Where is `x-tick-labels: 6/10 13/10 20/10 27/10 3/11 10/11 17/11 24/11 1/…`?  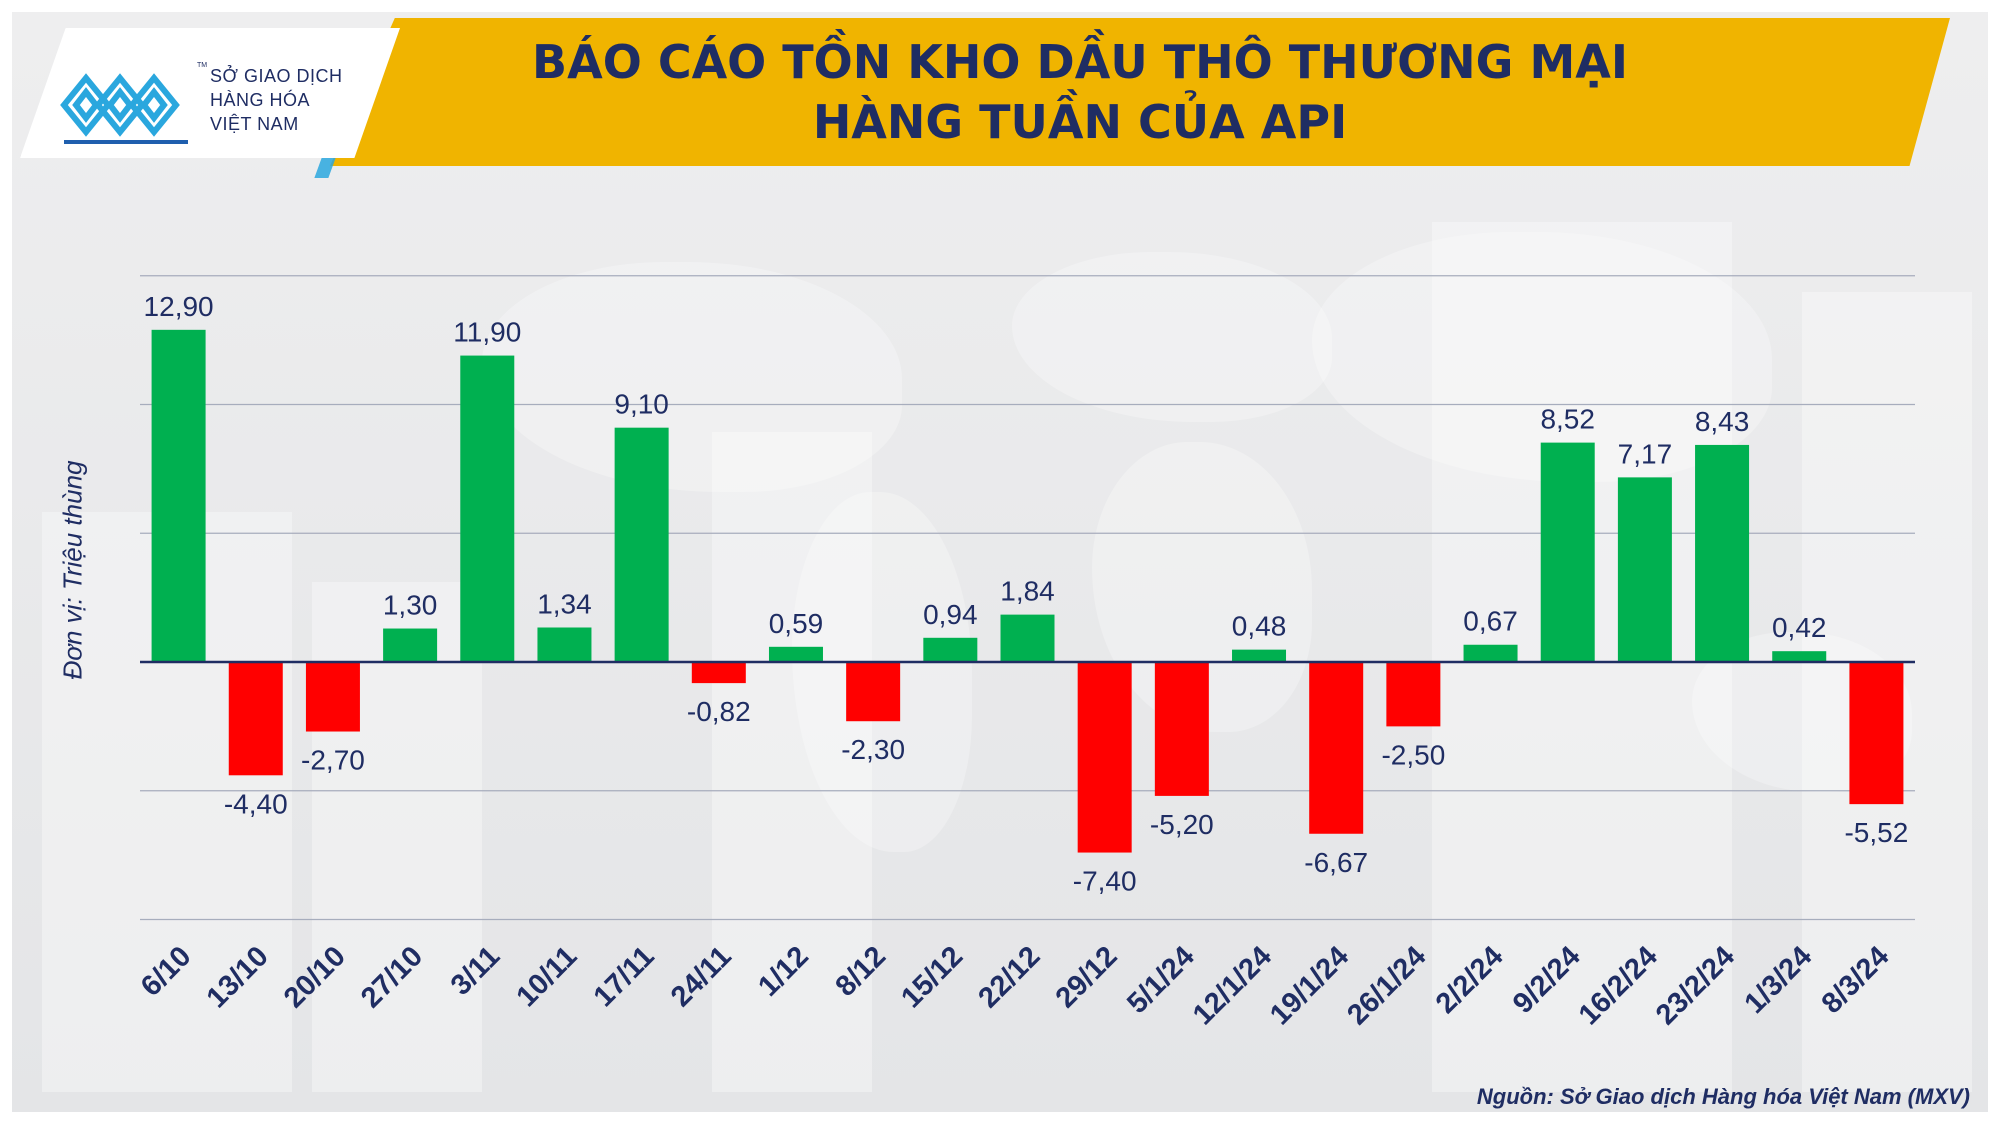
x-tick-labels: 6/10 13/10 20/10 27/10 3/11 10/11 17/11 24/11 1/… is located at coordinates (1015, 985).